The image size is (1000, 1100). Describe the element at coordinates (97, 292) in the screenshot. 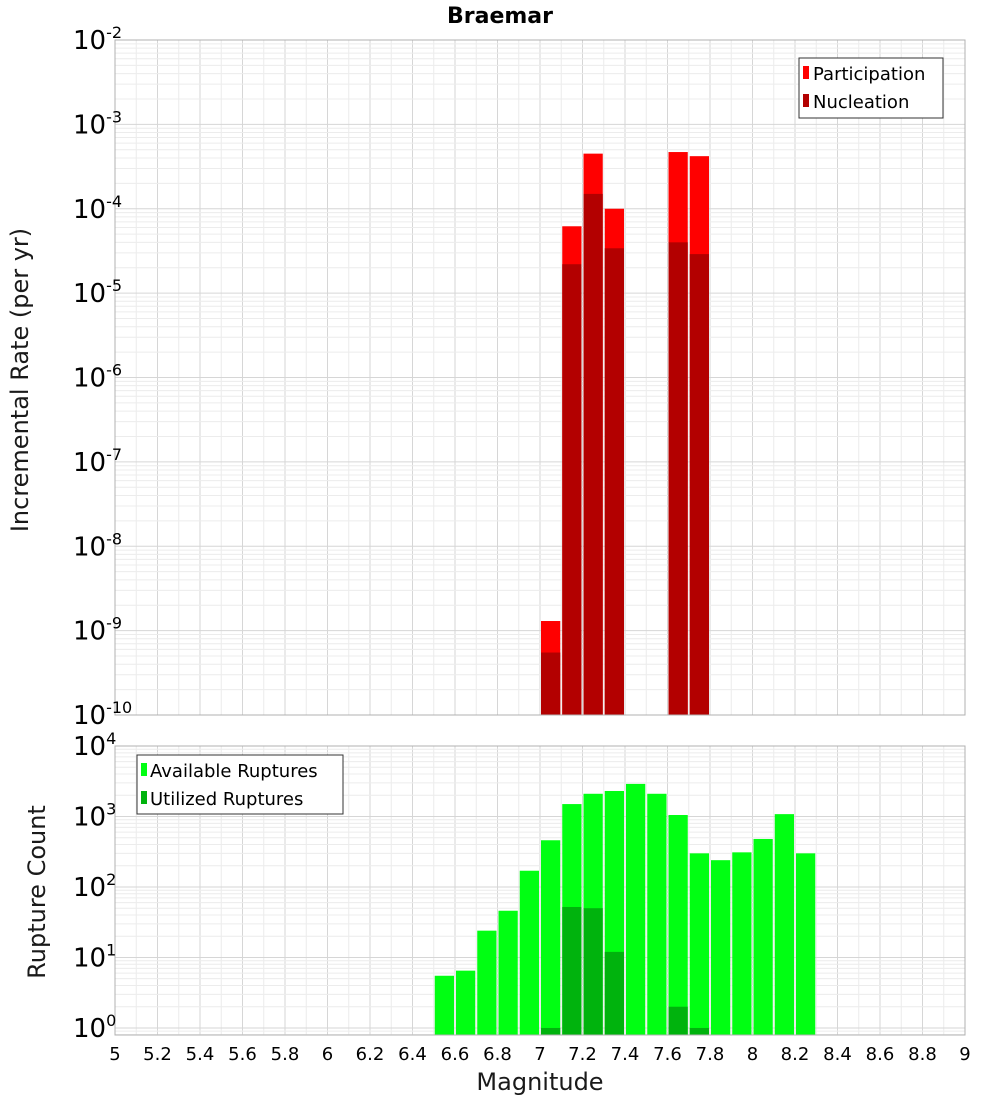

I see `top-y-tick-label: 10⁻⁵` at that location.